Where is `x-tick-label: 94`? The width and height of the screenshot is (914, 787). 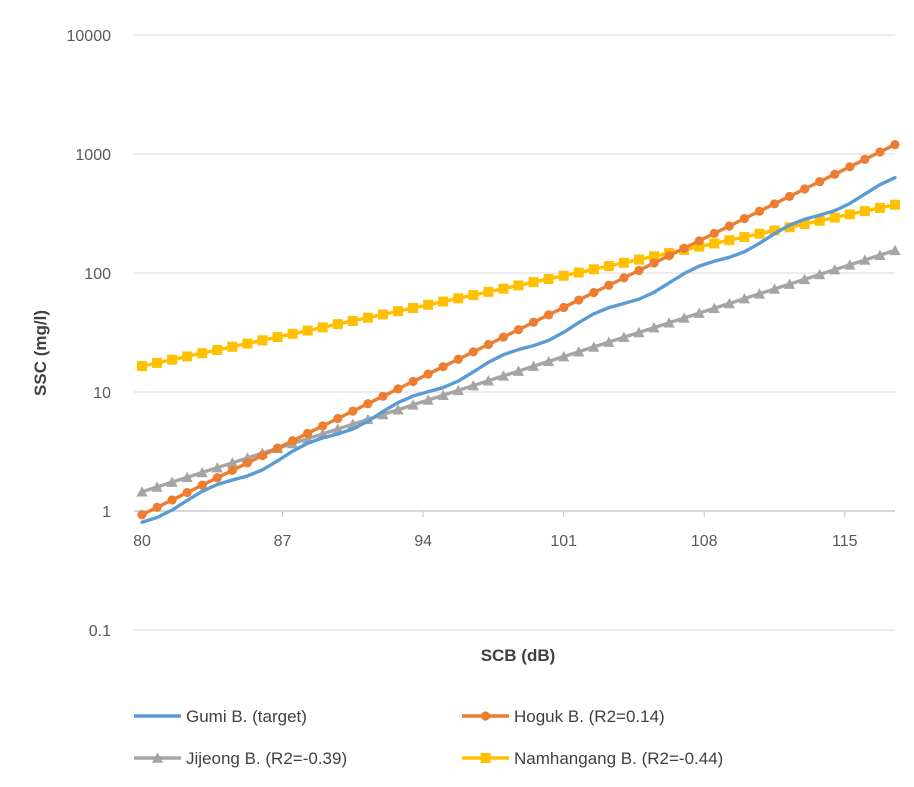 x-tick-label: 94 is located at coordinates (423, 541).